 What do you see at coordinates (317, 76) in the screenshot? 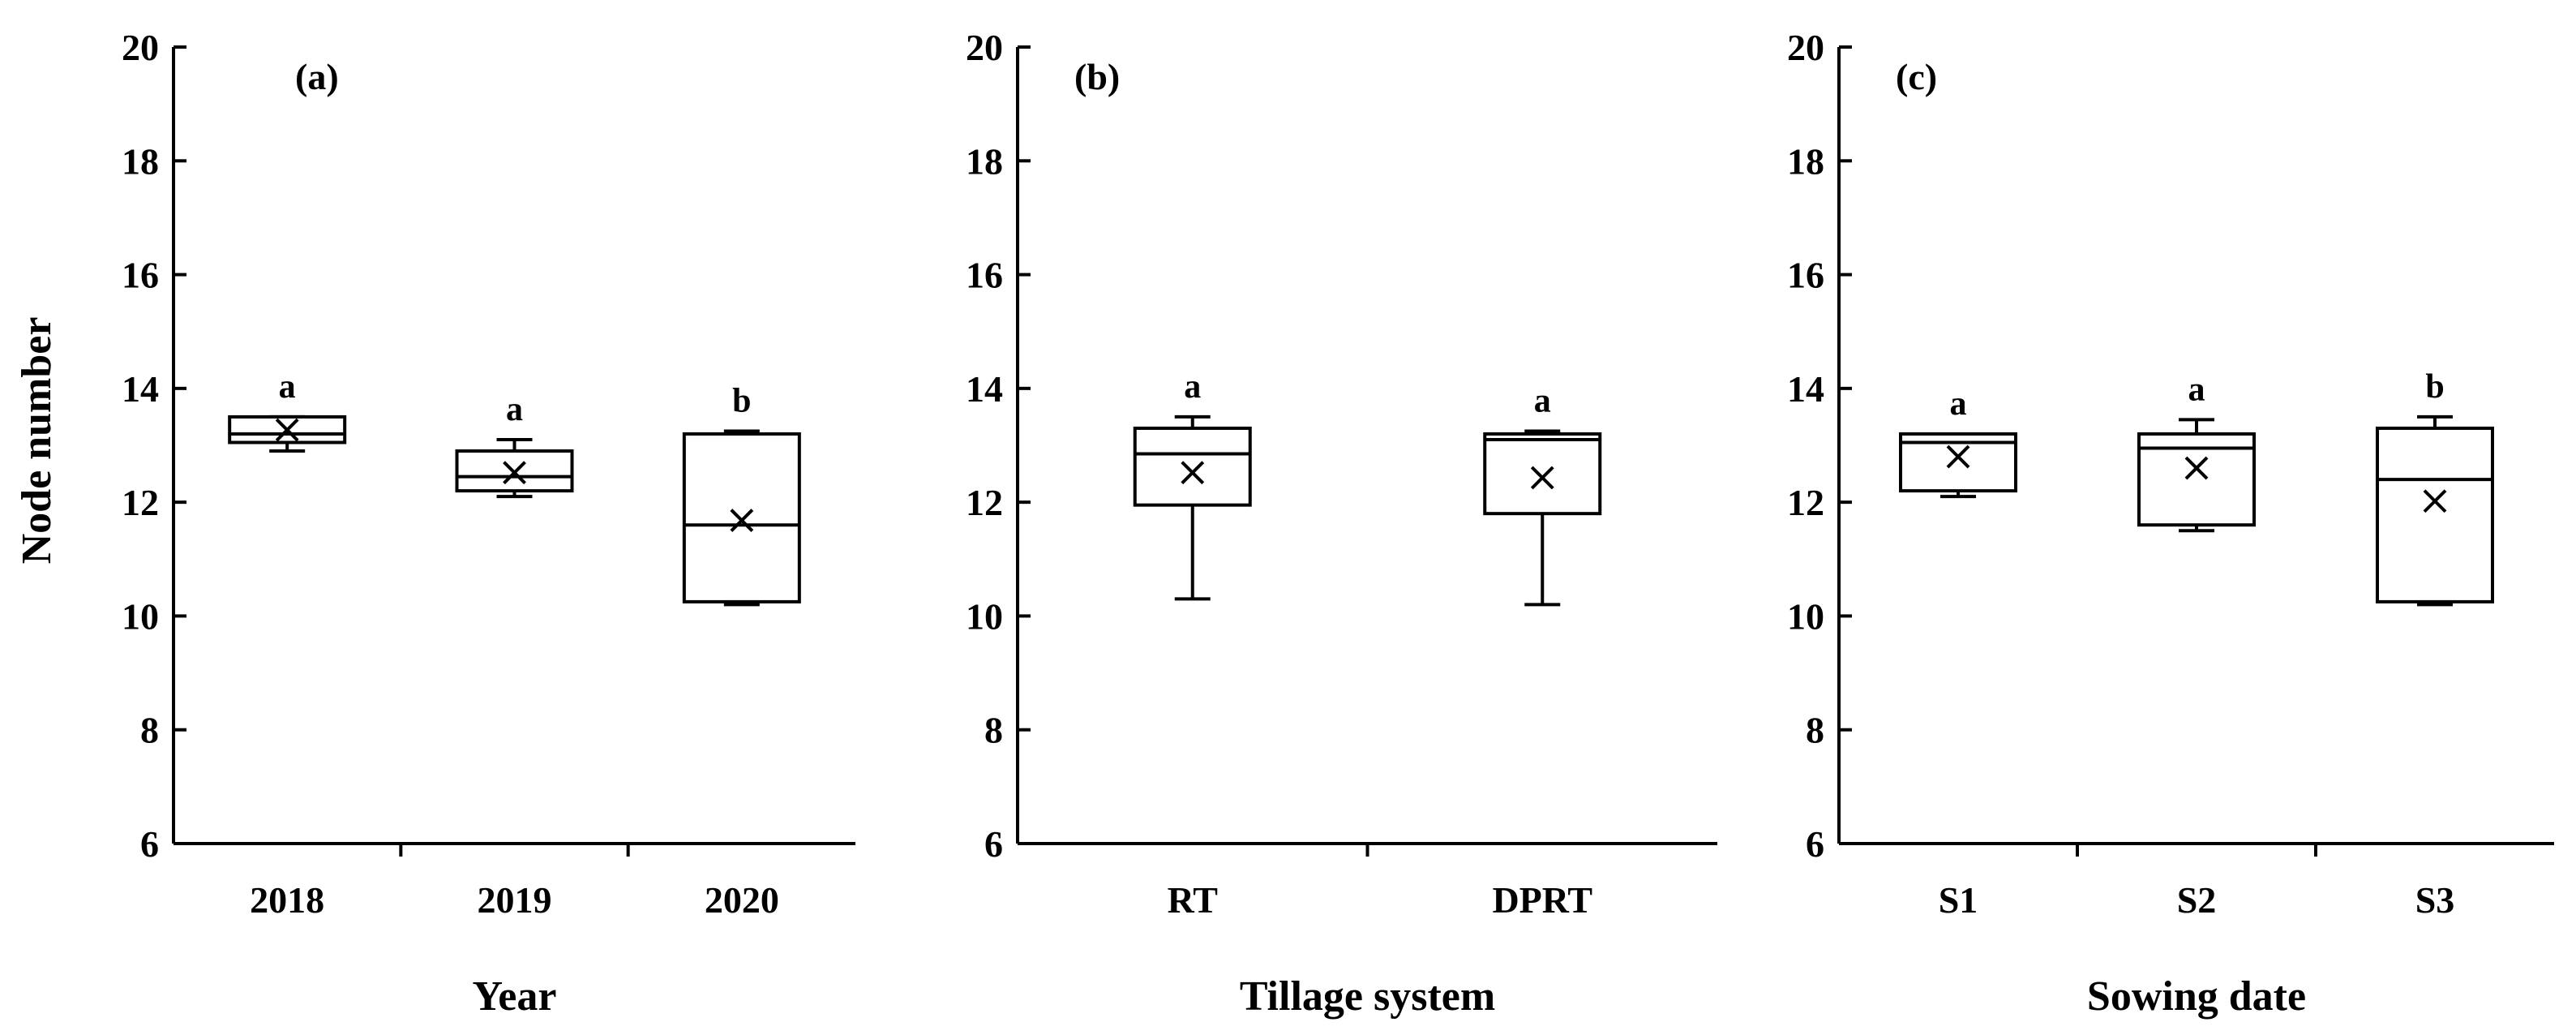
I see `panel-label: (a)` at bounding box center [317, 76].